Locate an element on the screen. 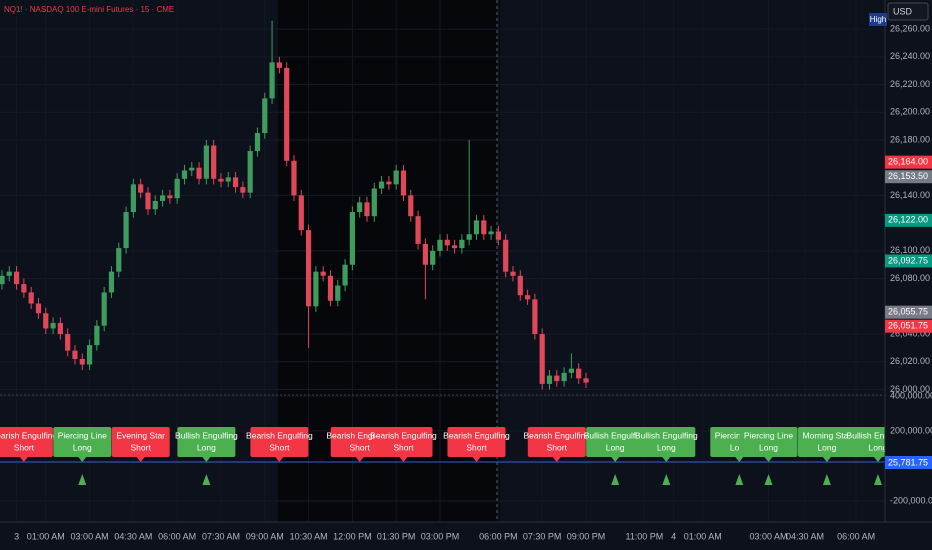 This screenshot has height=550, width=932. x-tick-label: 04:30 AM is located at coordinates (133, 536).